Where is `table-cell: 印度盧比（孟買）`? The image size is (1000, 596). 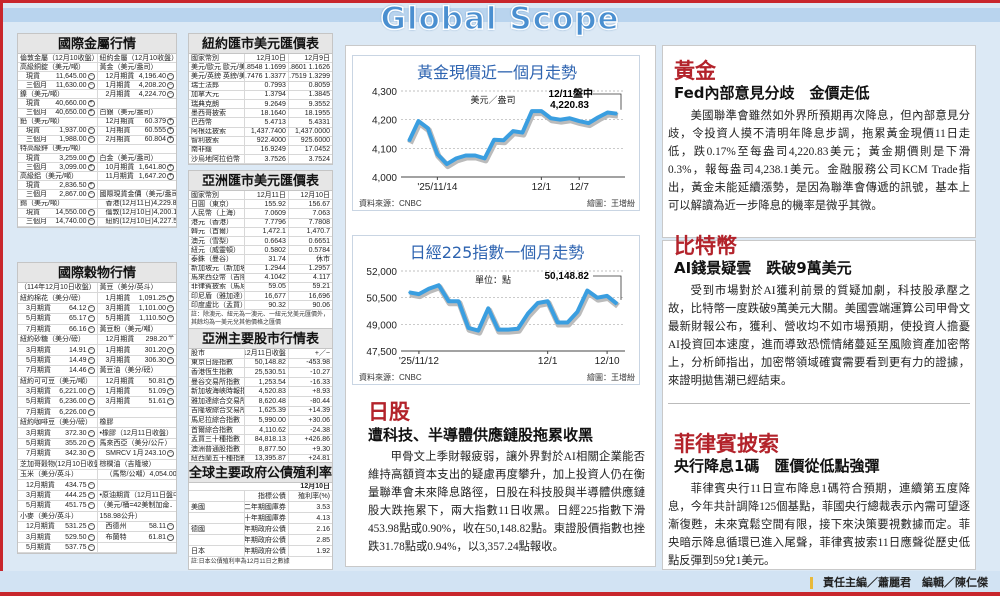 table-cell: 印度盧比（孟買） is located at coordinates (217, 305).